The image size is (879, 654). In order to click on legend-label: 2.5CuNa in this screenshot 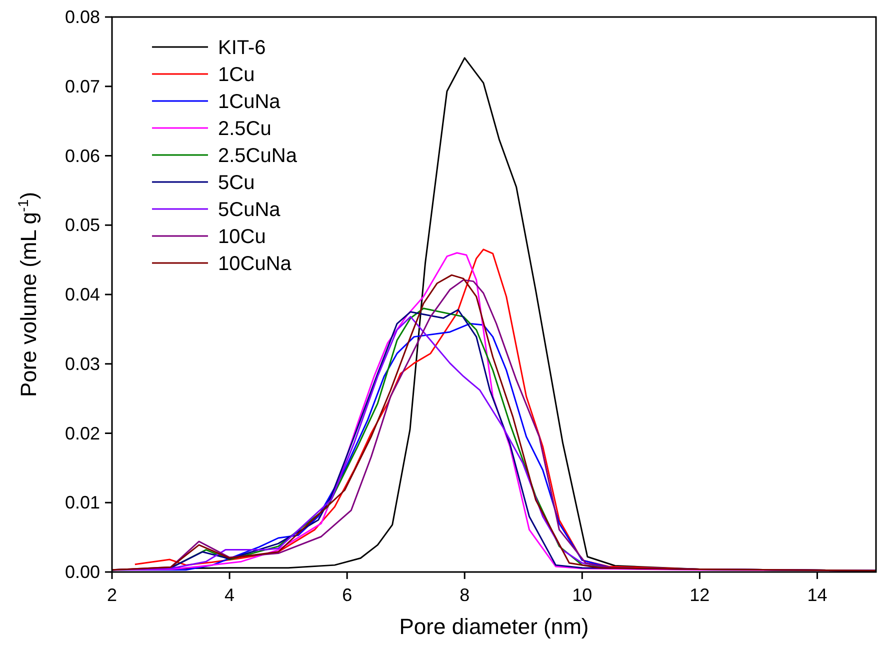, I will do `click(258, 156)`.